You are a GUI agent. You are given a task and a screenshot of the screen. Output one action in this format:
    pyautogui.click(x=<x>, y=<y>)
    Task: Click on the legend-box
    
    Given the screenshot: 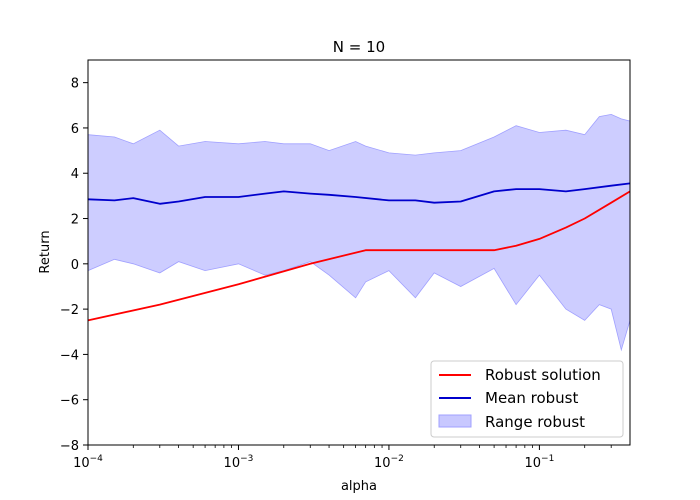 What is the action you would take?
    pyautogui.click(x=527, y=399)
    